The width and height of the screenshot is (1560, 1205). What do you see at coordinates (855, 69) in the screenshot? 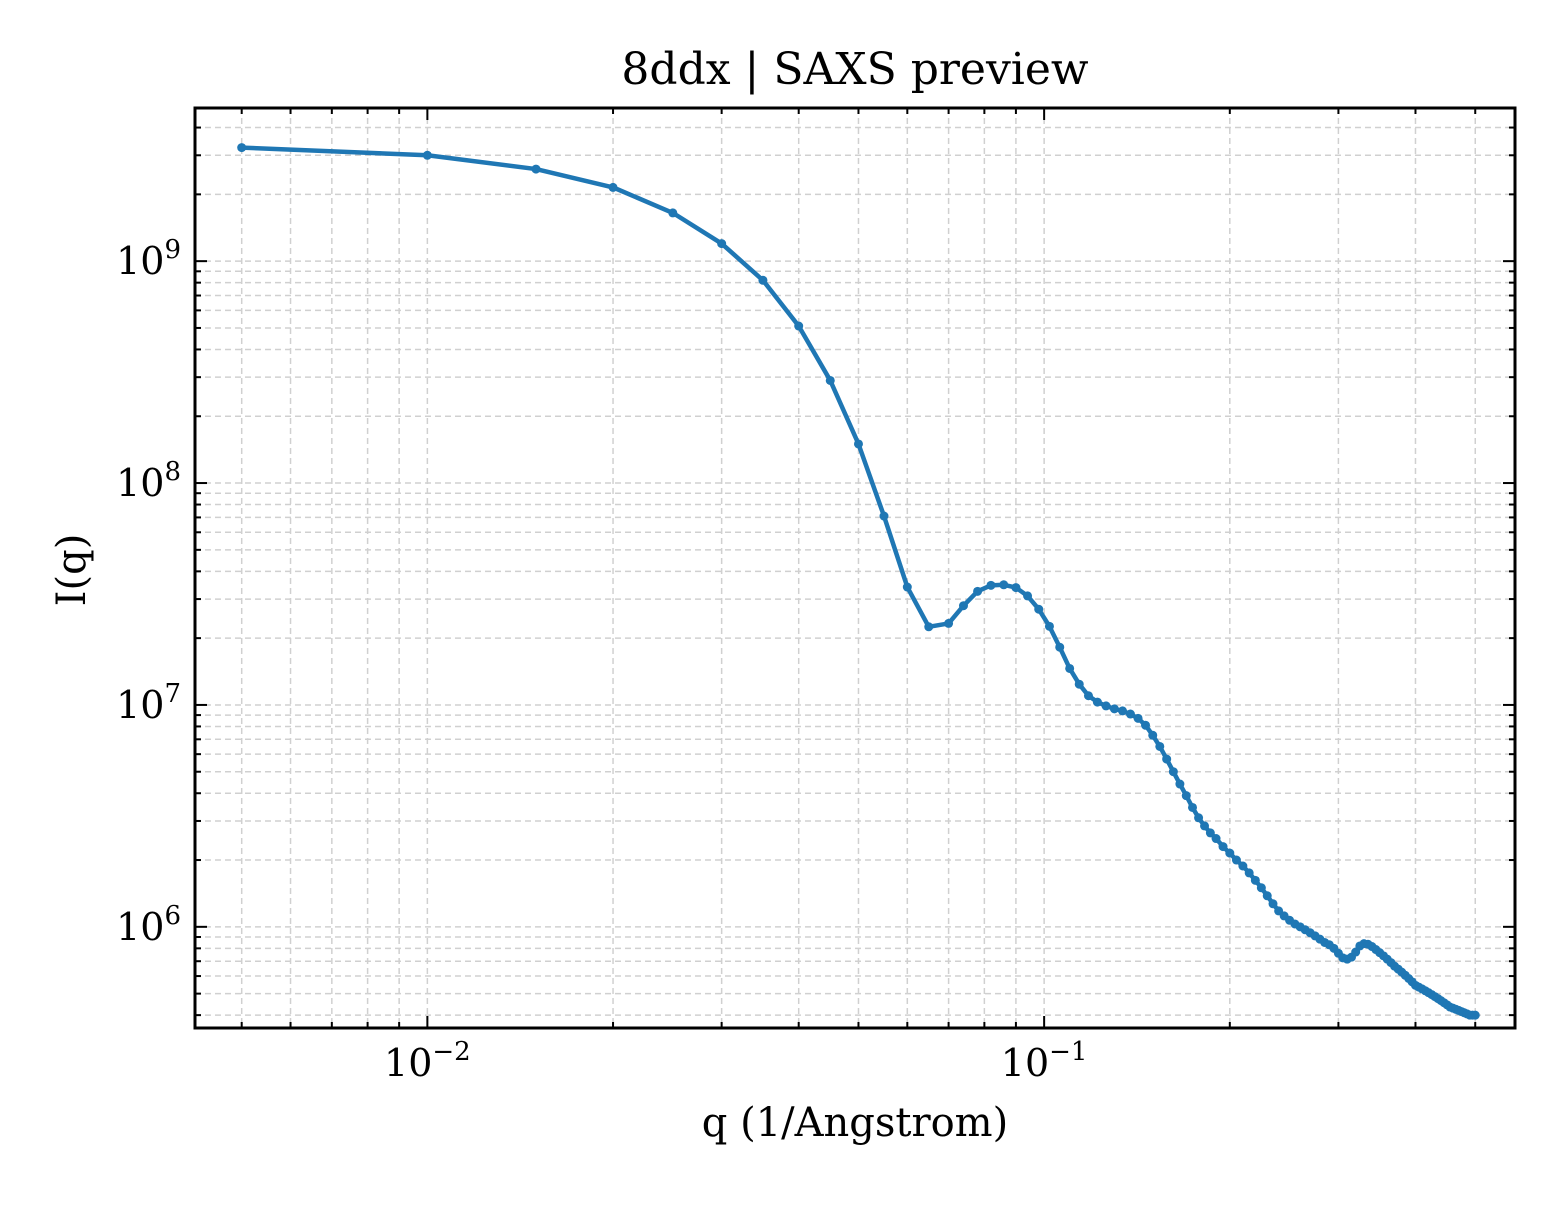
I see `chart-title: 8ddx | SAXS preview` at bounding box center [855, 69].